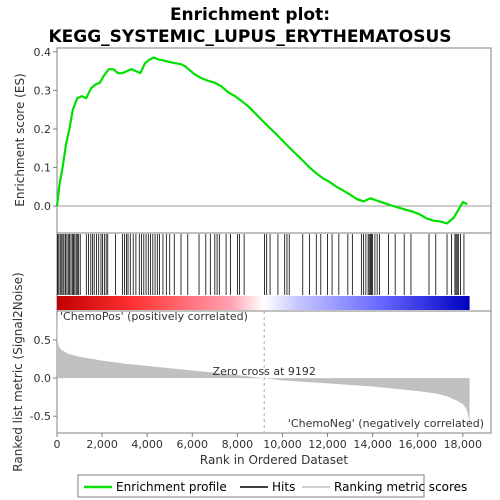 Image resolution: width=500 pixels, height=500 pixels. I want to click on x-tick-label: 8,000, so click(238, 444).